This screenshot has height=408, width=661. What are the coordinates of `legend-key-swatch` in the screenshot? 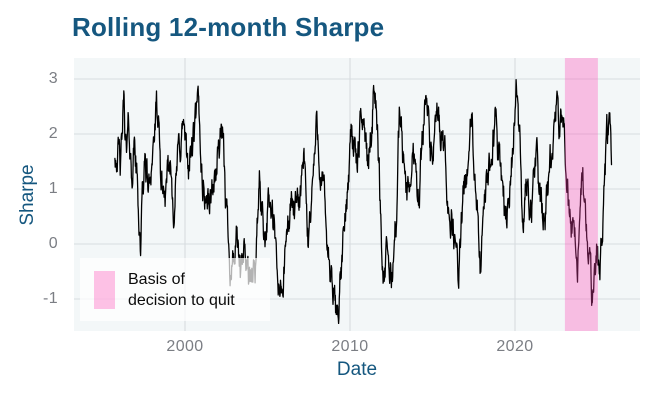 It's located at (104, 289).